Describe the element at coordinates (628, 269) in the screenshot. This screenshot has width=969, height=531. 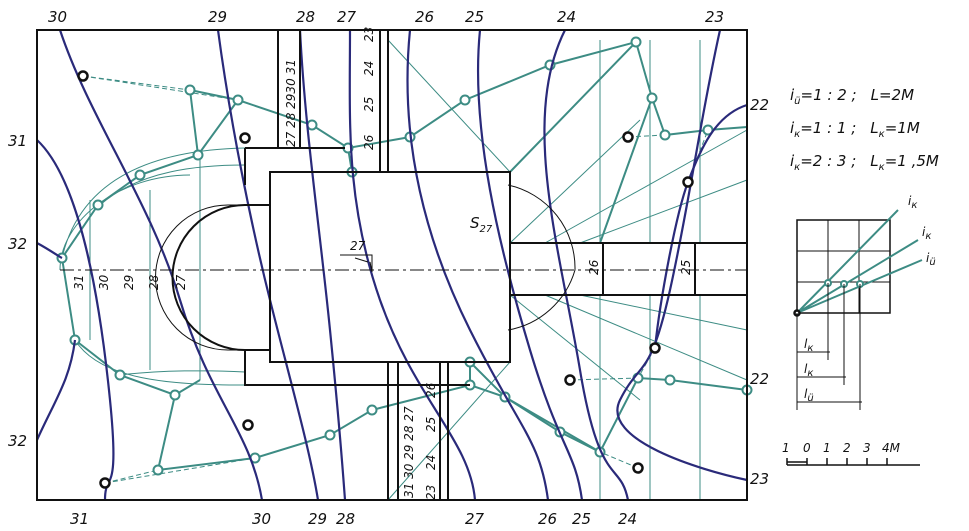
I see `road` at that location.